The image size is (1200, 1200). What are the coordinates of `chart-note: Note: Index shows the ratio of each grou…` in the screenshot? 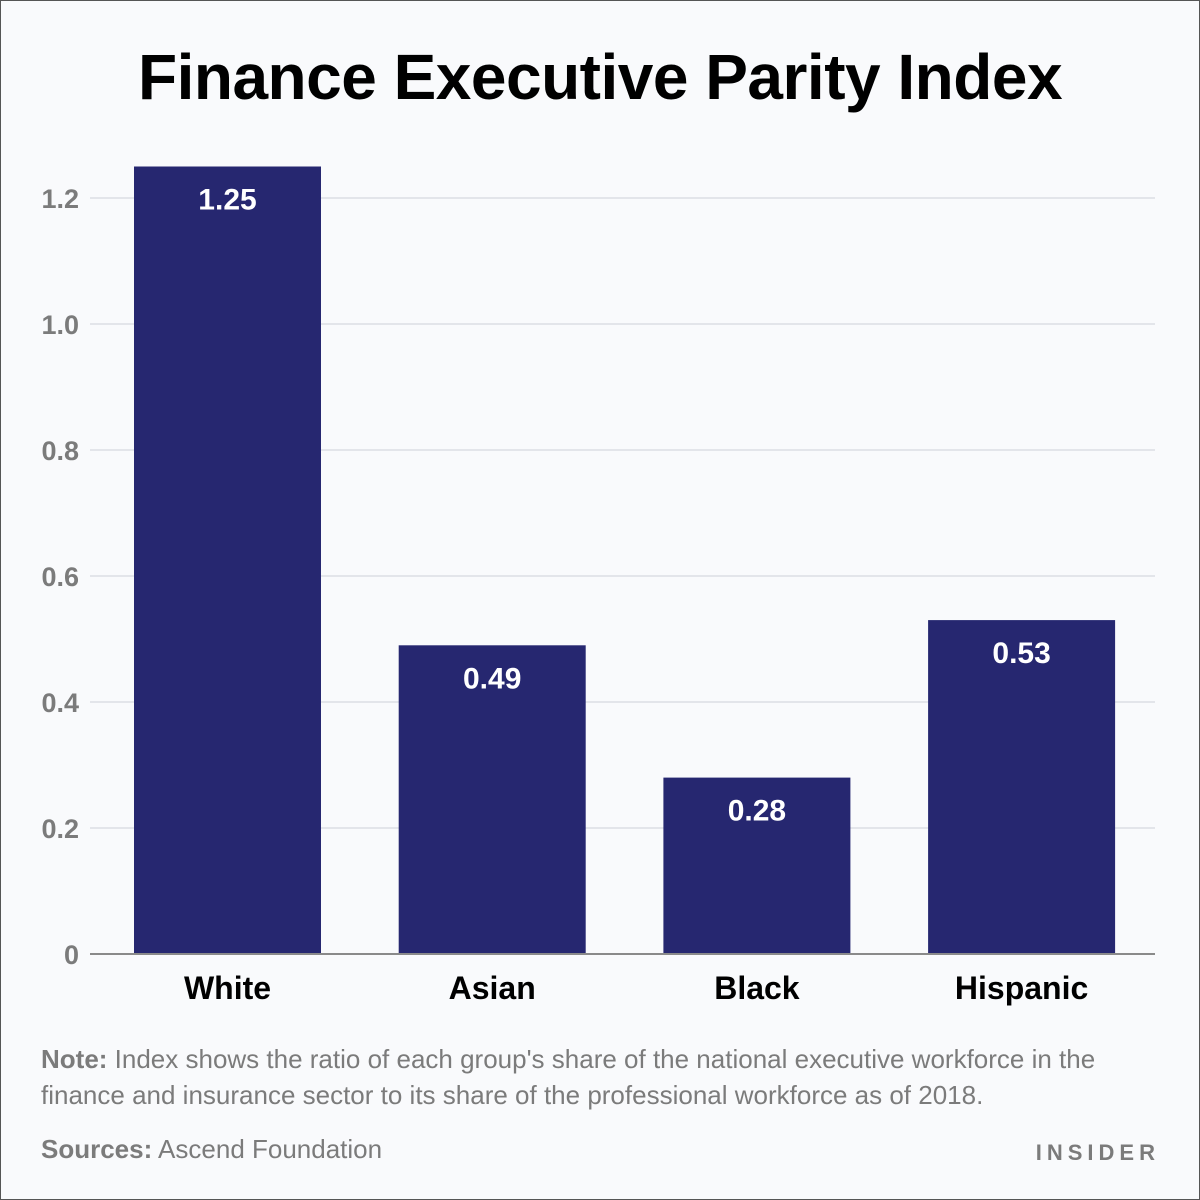 It's located at (606, 1077).